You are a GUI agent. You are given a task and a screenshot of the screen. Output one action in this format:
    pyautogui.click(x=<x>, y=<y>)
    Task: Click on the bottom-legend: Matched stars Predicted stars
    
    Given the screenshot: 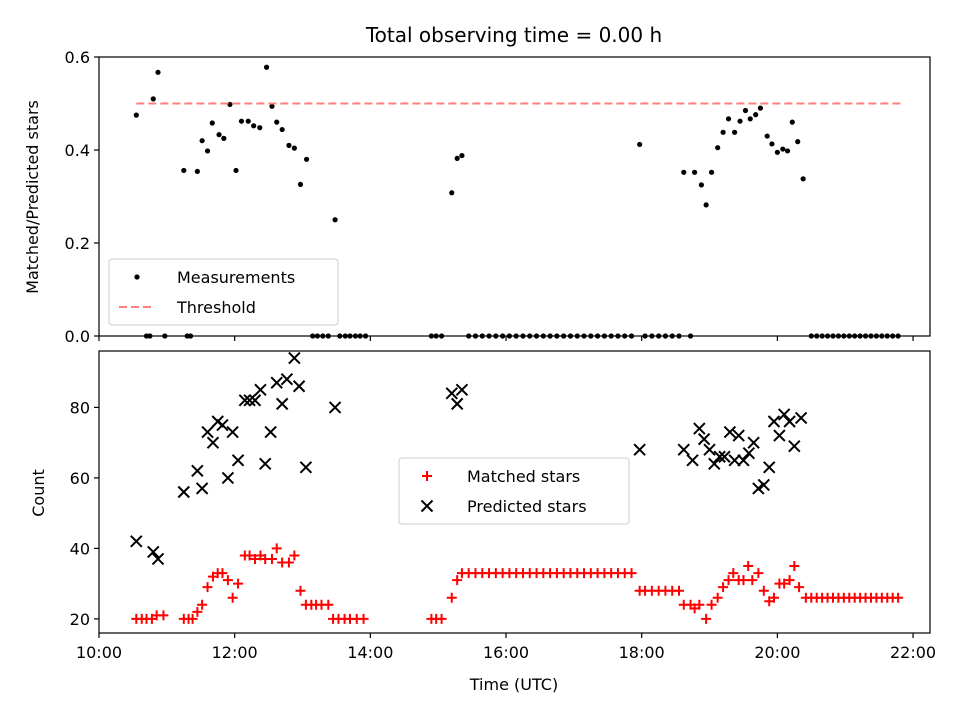 What is the action you would take?
    pyautogui.click(x=514, y=491)
    